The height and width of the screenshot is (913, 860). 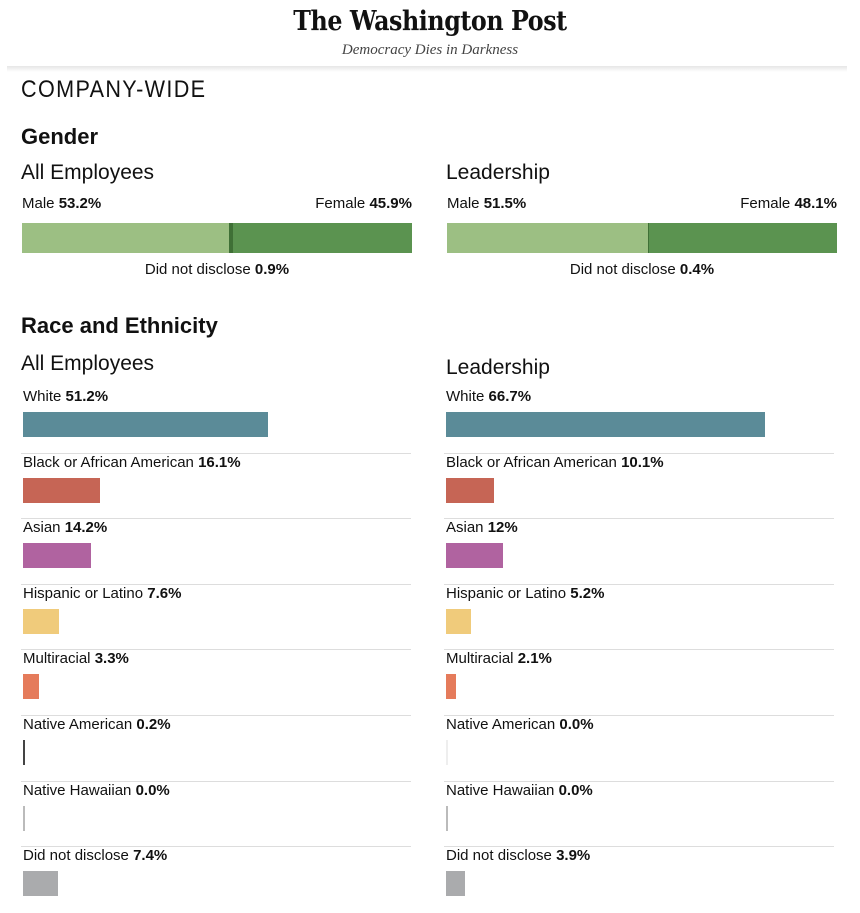 I want to click on category-label: Hispanic or Latino 5.2%, so click(x=525, y=593).